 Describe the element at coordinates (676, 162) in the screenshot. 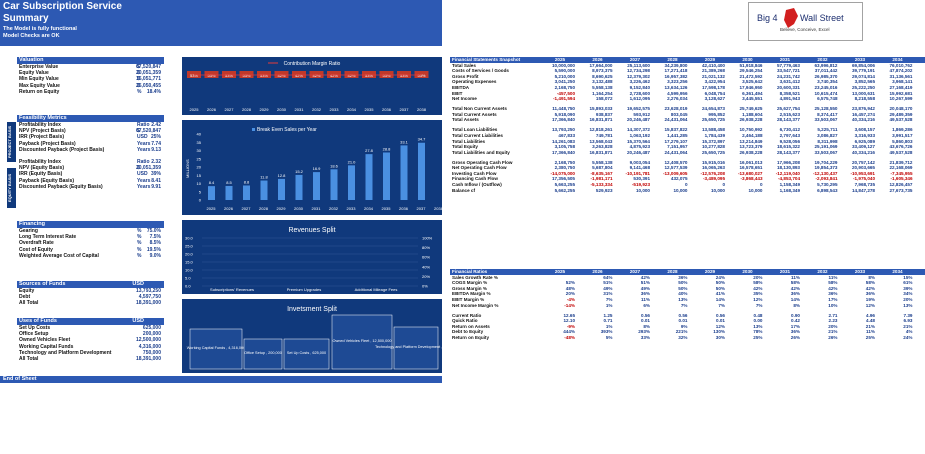

I see `cell-value: 12,408,570` at that location.